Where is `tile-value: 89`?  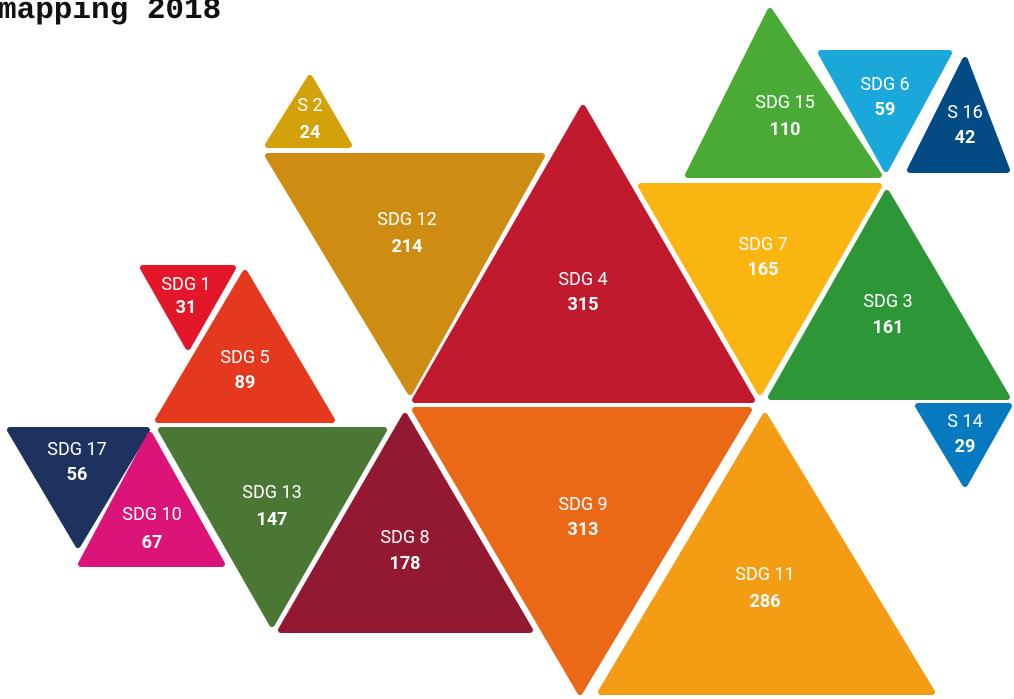 tile-value: 89 is located at coordinates (245, 382).